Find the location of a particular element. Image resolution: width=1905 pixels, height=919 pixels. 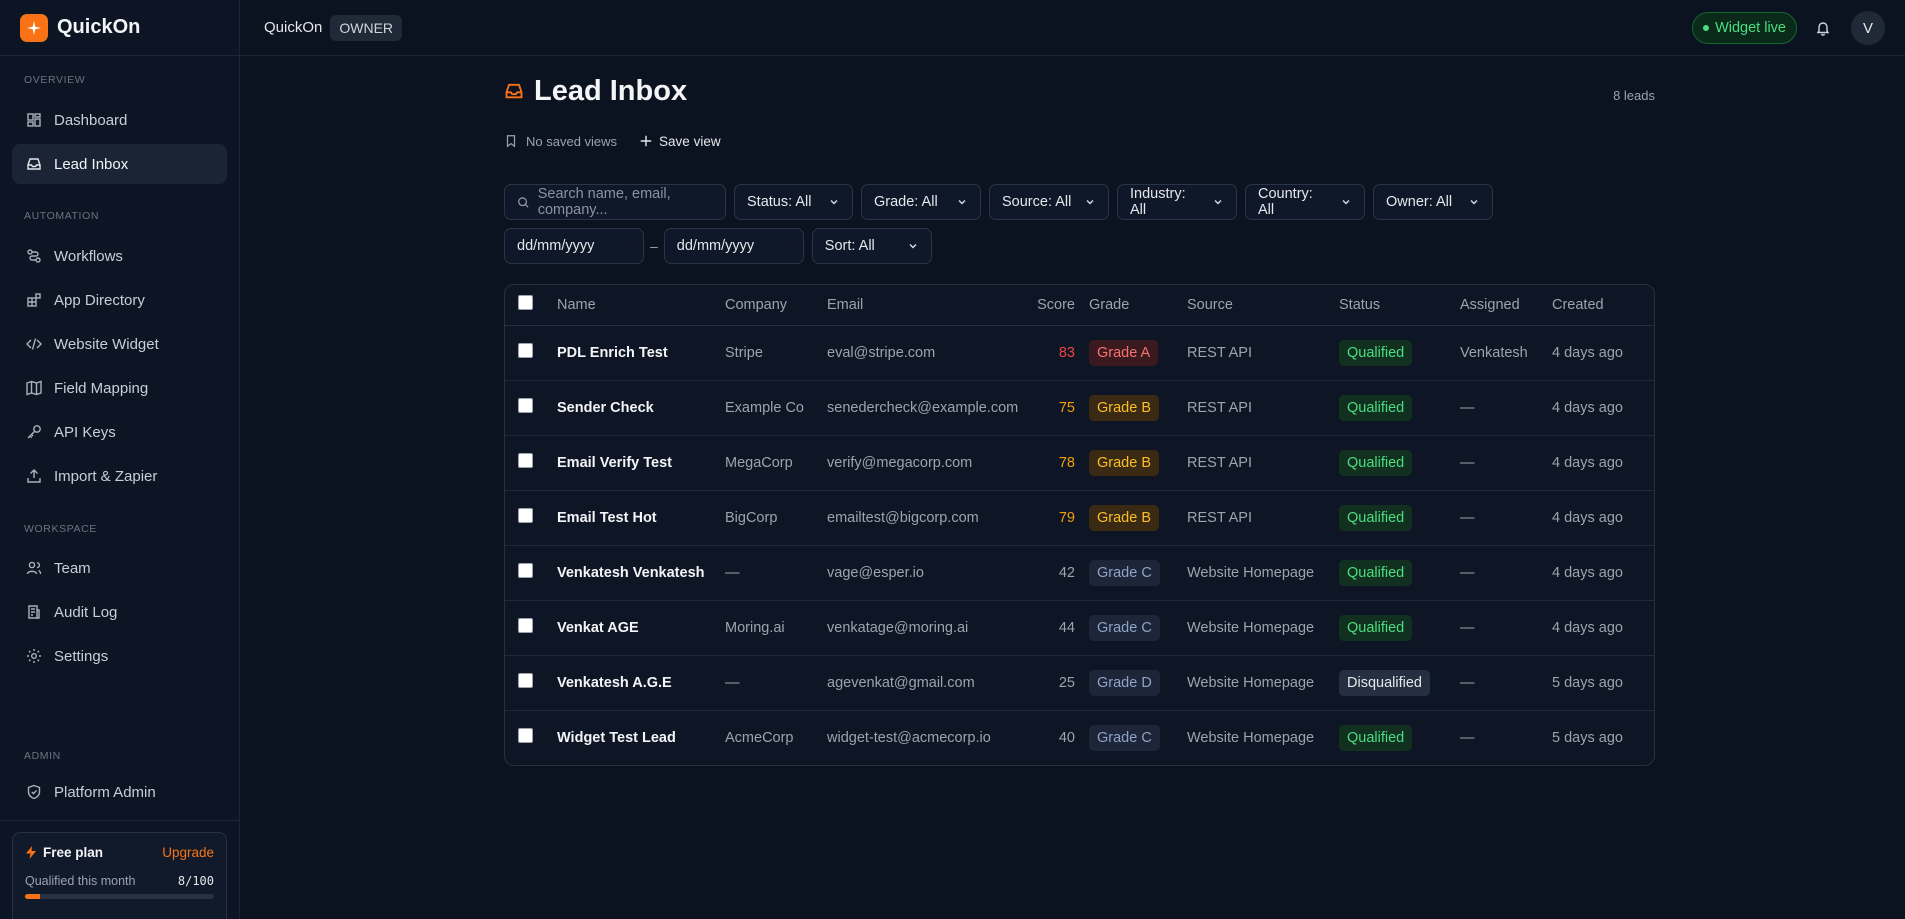

country-filter: Country: All is located at coordinates (1305, 202).